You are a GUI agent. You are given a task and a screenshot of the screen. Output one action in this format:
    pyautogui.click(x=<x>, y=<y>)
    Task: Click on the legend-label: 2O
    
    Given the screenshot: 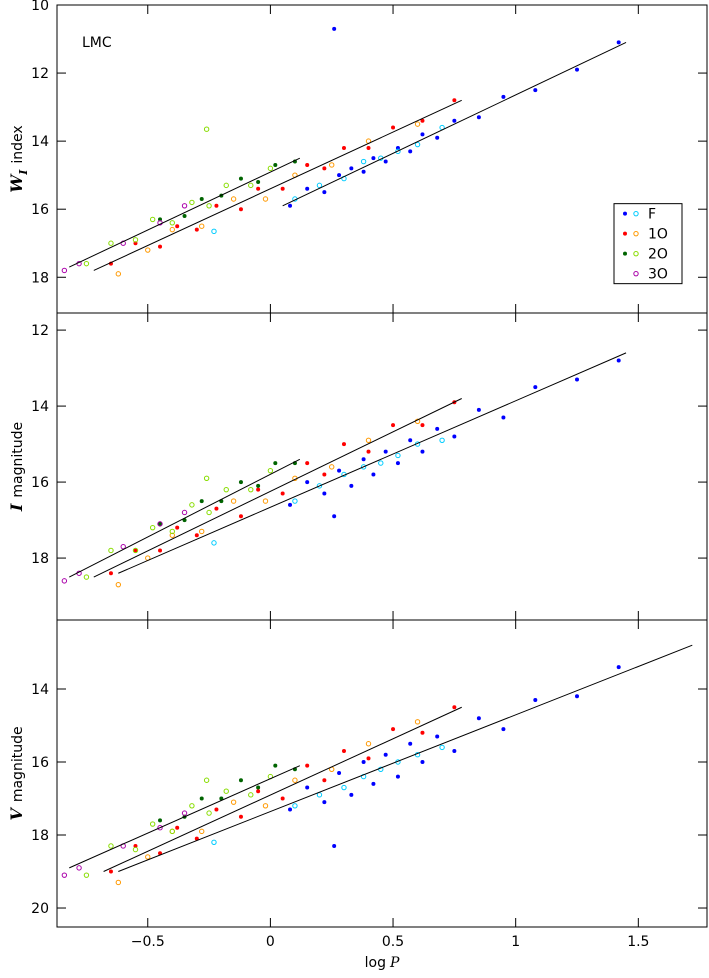 What is the action you would take?
    pyautogui.click(x=658, y=255)
    